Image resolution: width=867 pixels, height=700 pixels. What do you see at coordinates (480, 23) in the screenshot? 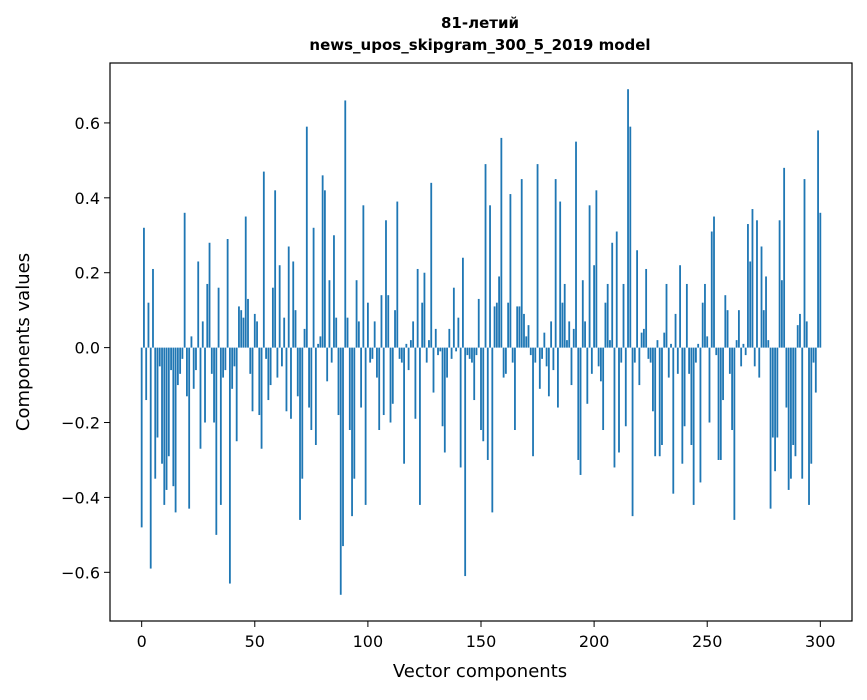
I see `chart-title-line-1: 81-летий` at bounding box center [480, 23].